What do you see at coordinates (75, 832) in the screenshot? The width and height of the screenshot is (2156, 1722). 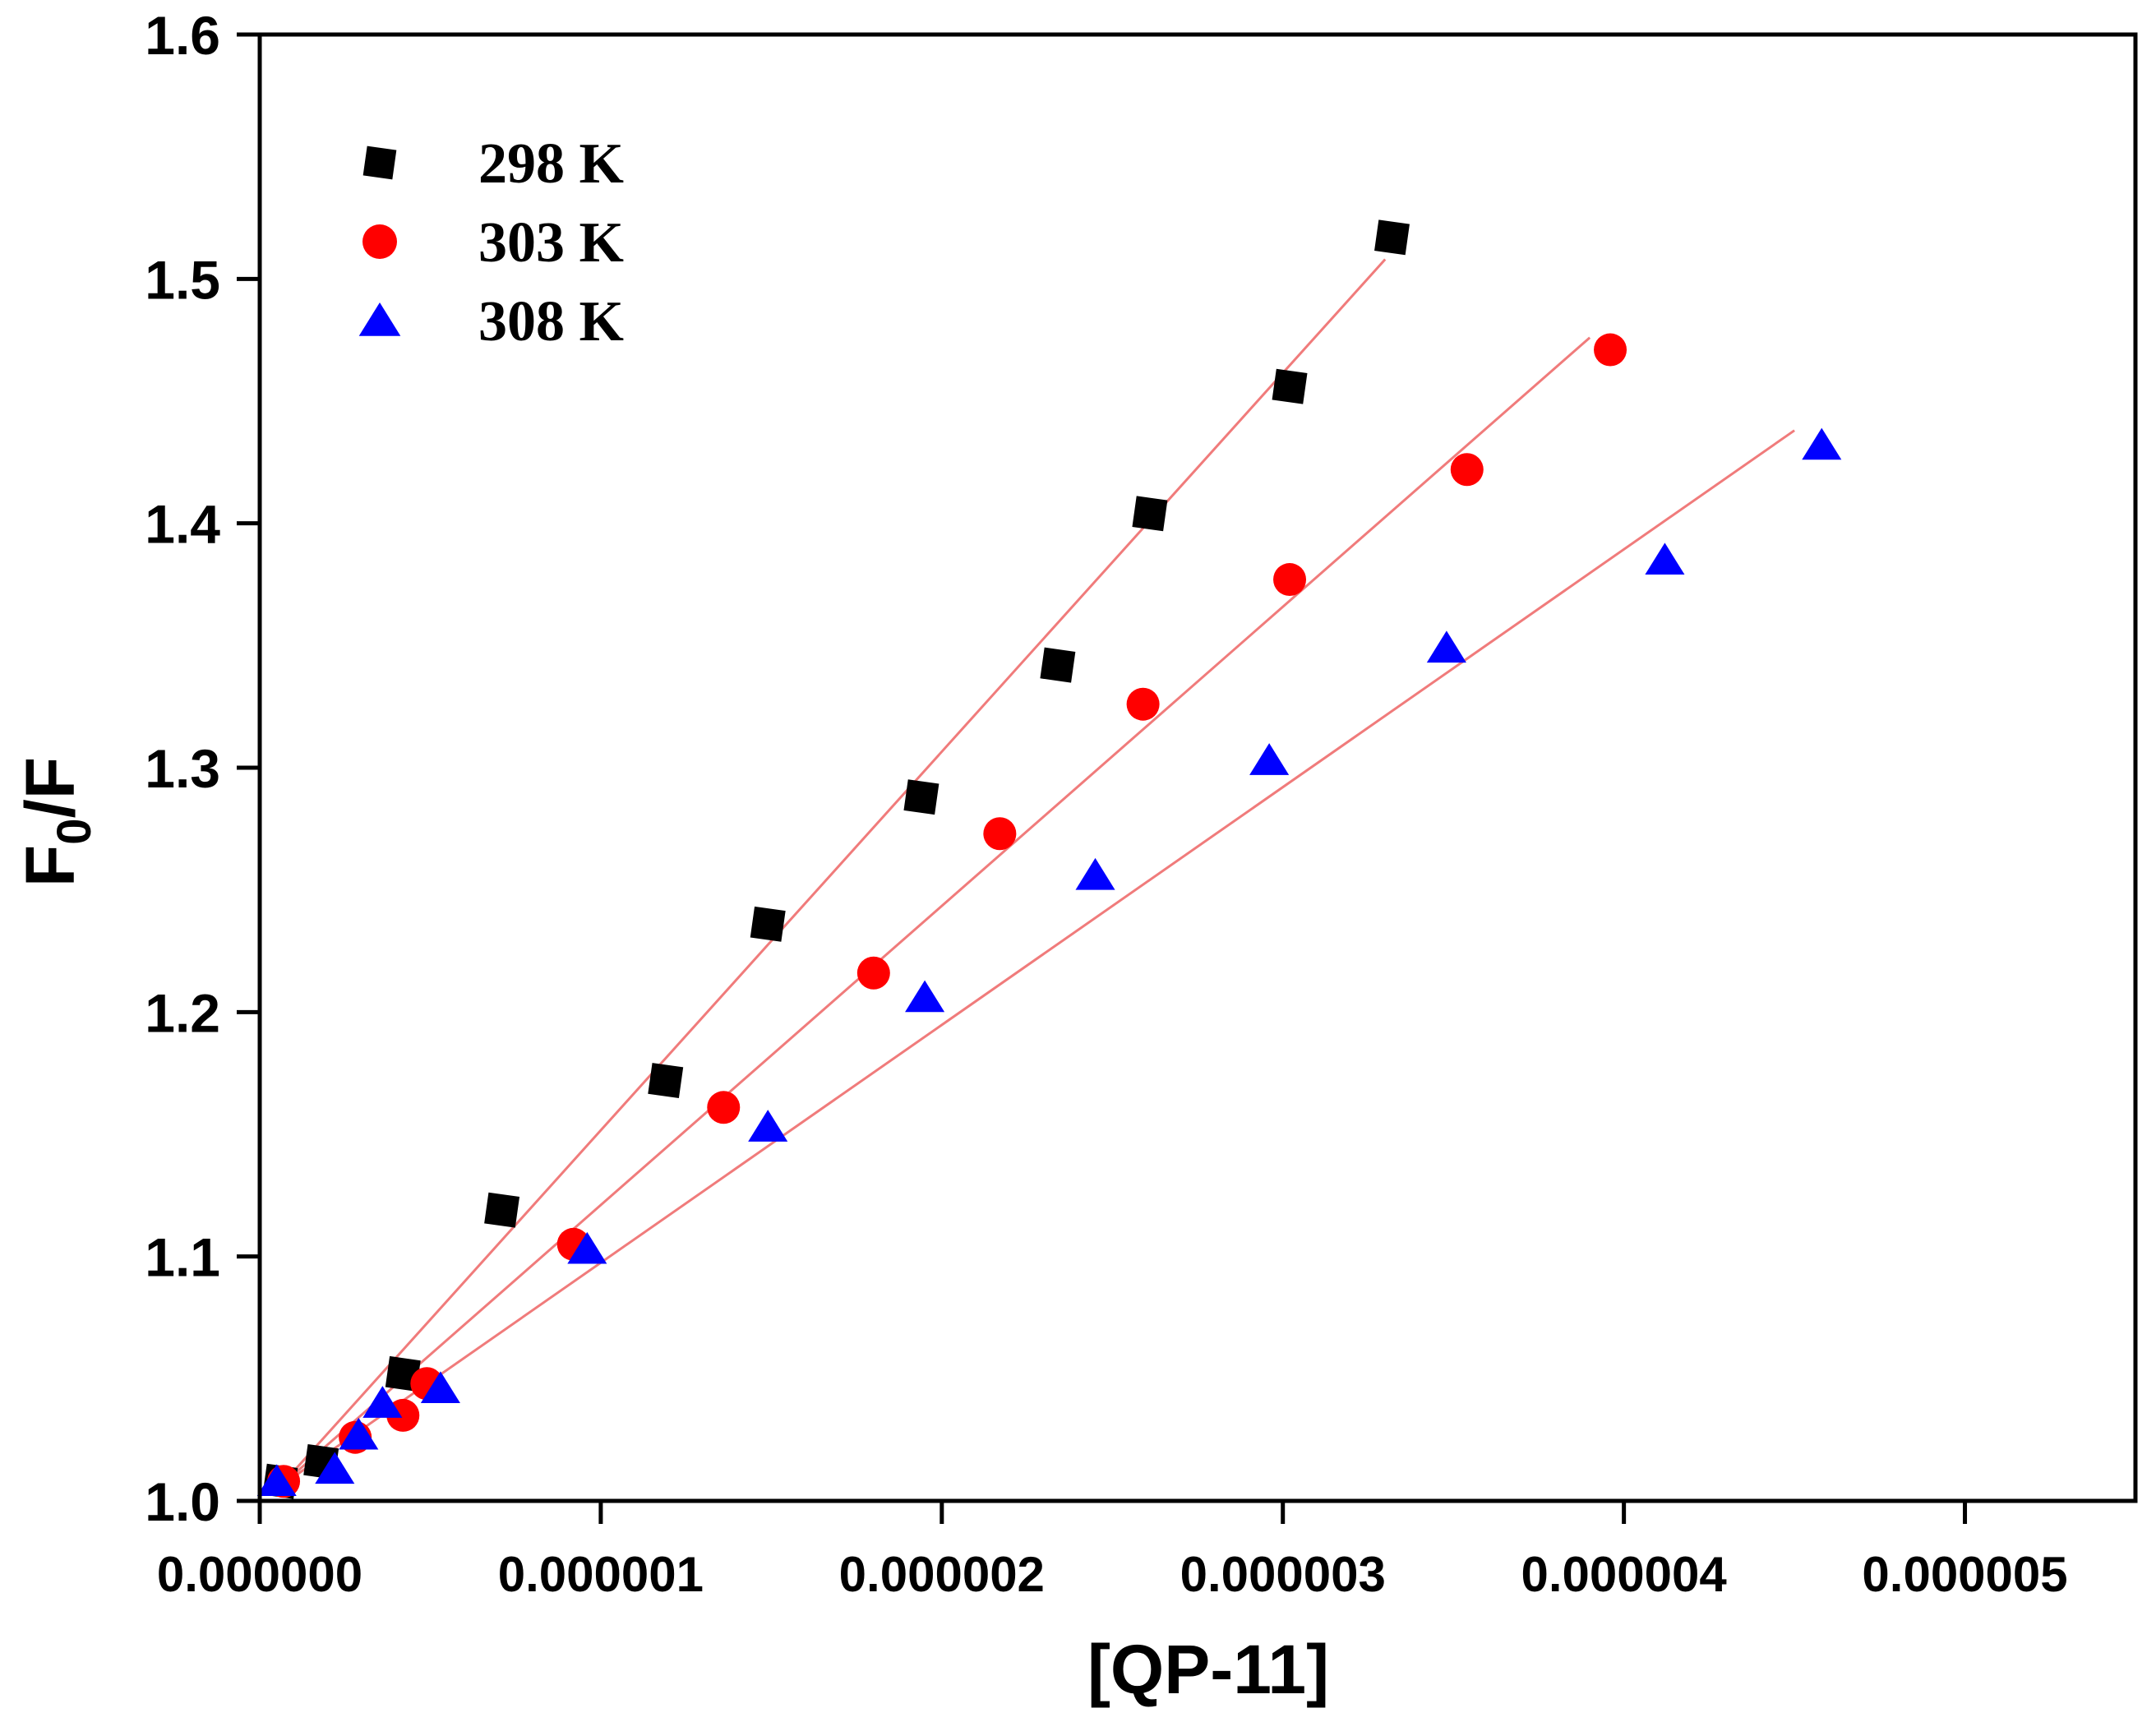 I see `y-axis-title-subscript: 0` at bounding box center [75, 832].